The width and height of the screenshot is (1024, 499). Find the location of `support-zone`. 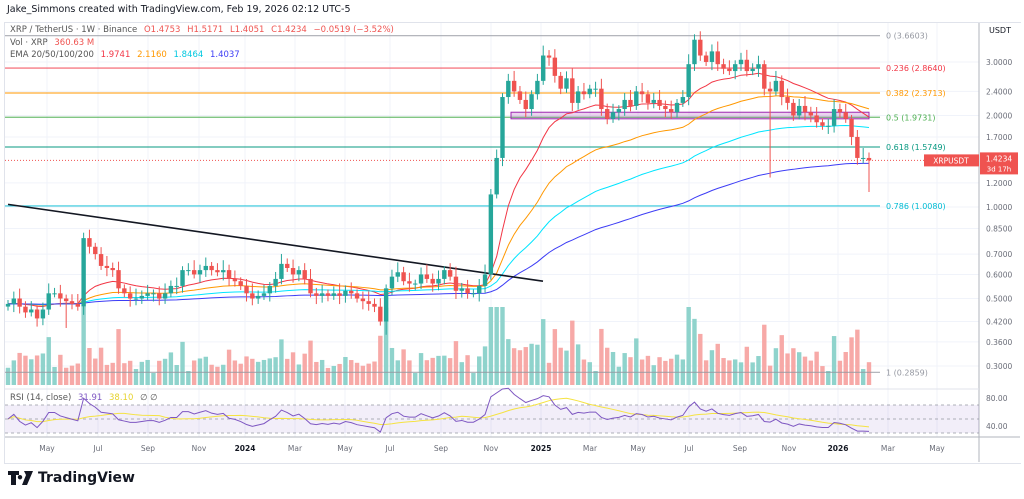

support-zone is located at coordinates (690, 115).